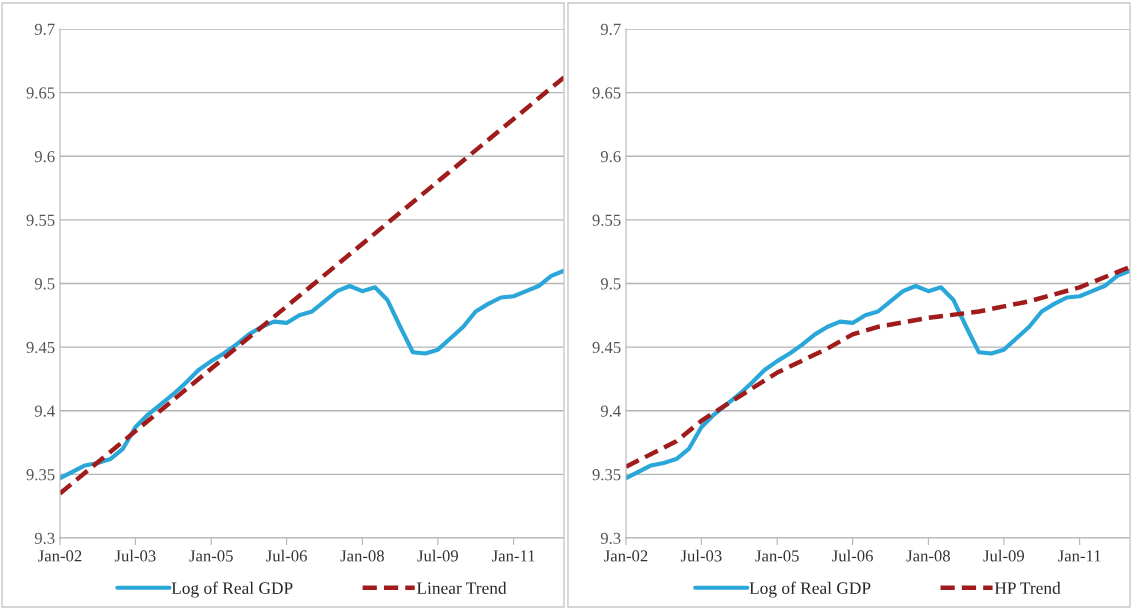 This screenshot has width=1132, height=610. What do you see at coordinates (461, 588) in the screenshot?
I see `legend-label: Linear Trend` at bounding box center [461, 588].